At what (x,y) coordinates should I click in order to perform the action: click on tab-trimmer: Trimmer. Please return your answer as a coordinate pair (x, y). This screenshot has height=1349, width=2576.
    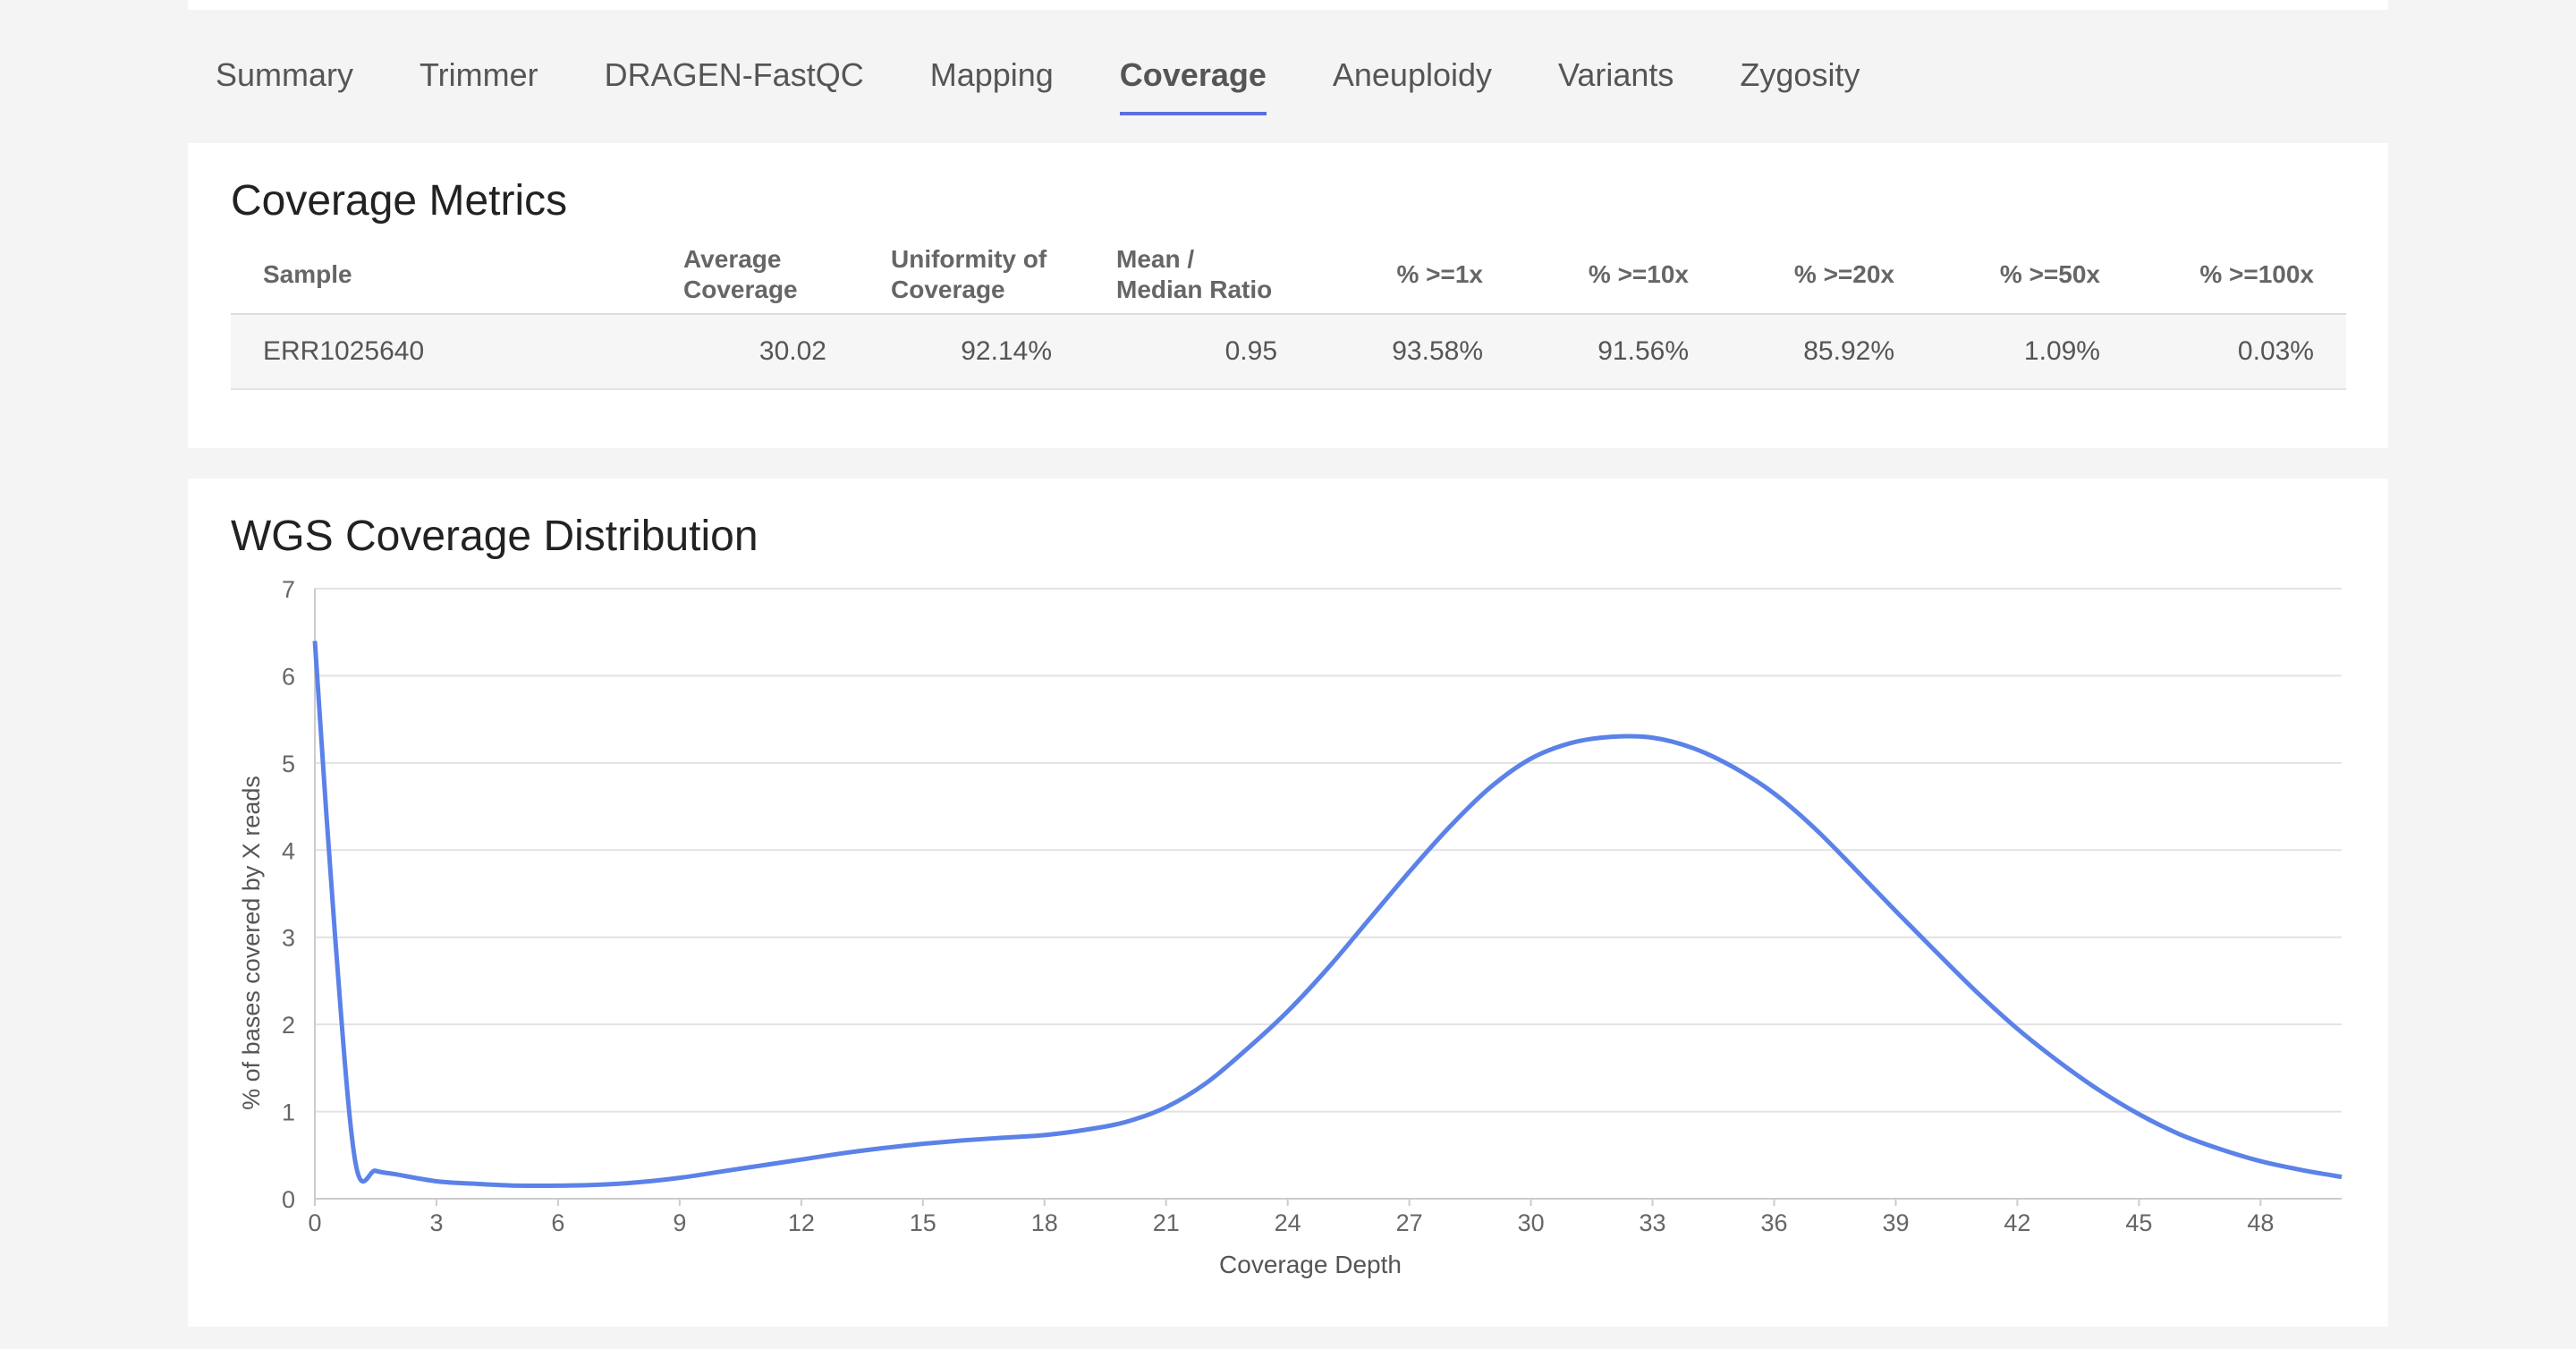
    Looking at the image, I should click on (478, 74).